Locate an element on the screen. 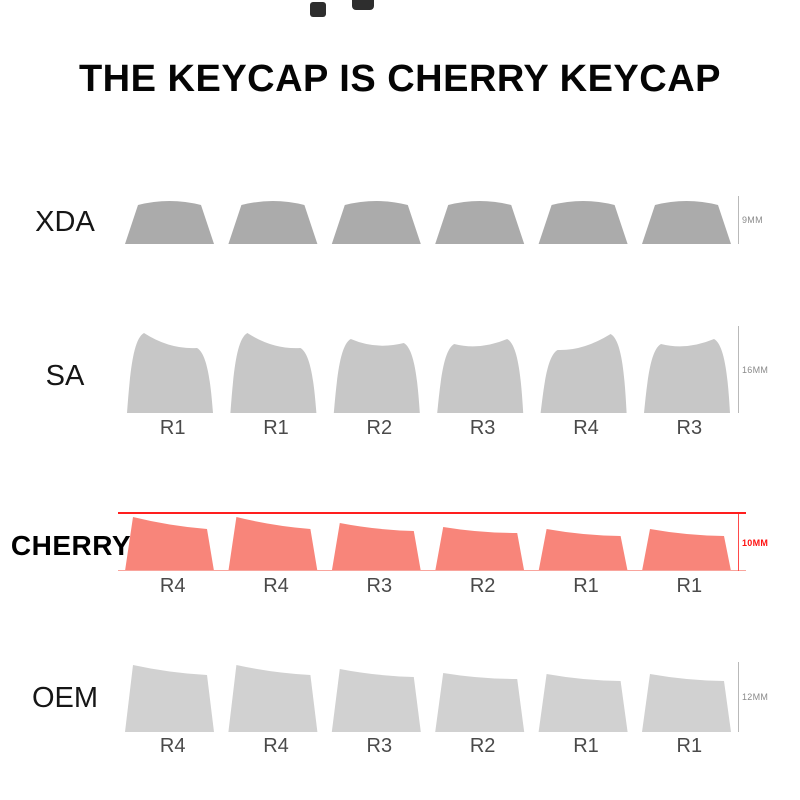  height-label-oem: 12MM is located at coordinates (755, 697).